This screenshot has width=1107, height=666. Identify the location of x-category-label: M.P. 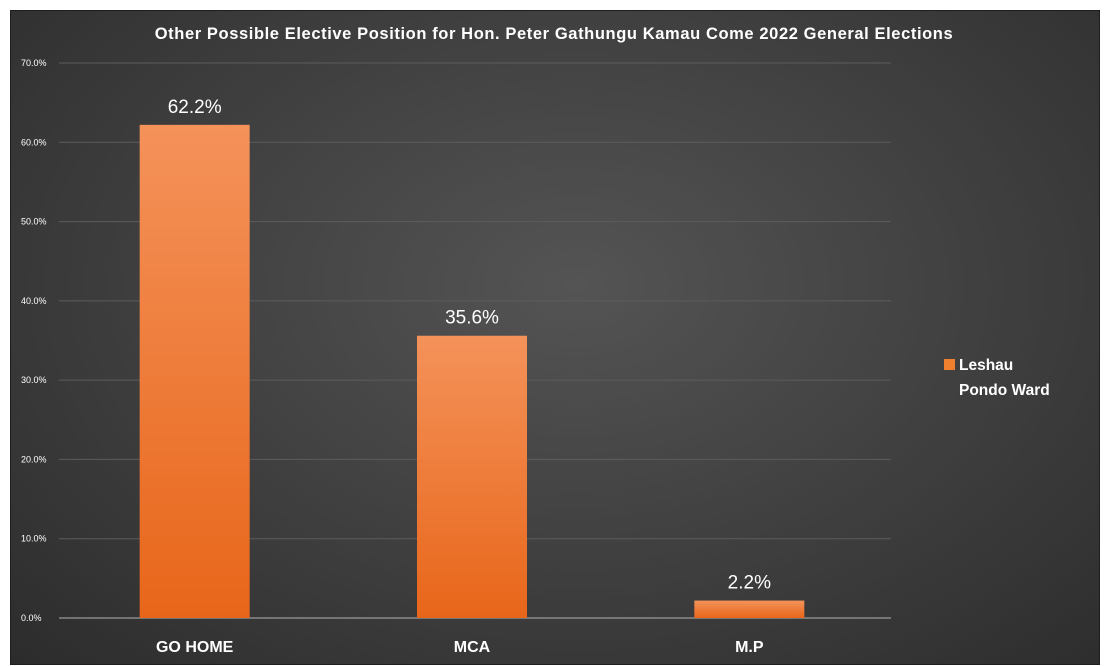
(749, 647).